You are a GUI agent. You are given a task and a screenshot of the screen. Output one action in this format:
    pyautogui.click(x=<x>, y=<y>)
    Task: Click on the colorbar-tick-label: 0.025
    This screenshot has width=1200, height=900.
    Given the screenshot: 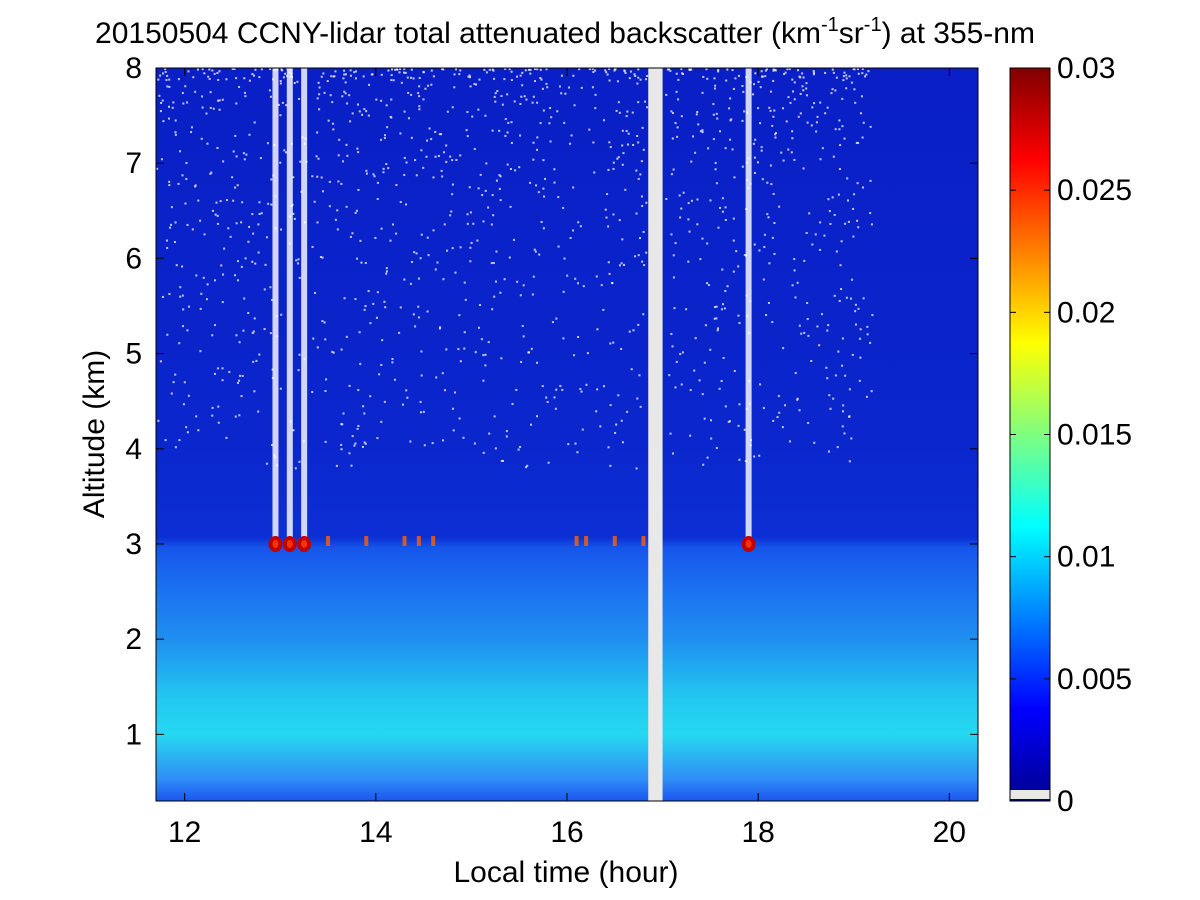 What is the action you would take?
    pyautogui.click(x=1094, y=190)
    